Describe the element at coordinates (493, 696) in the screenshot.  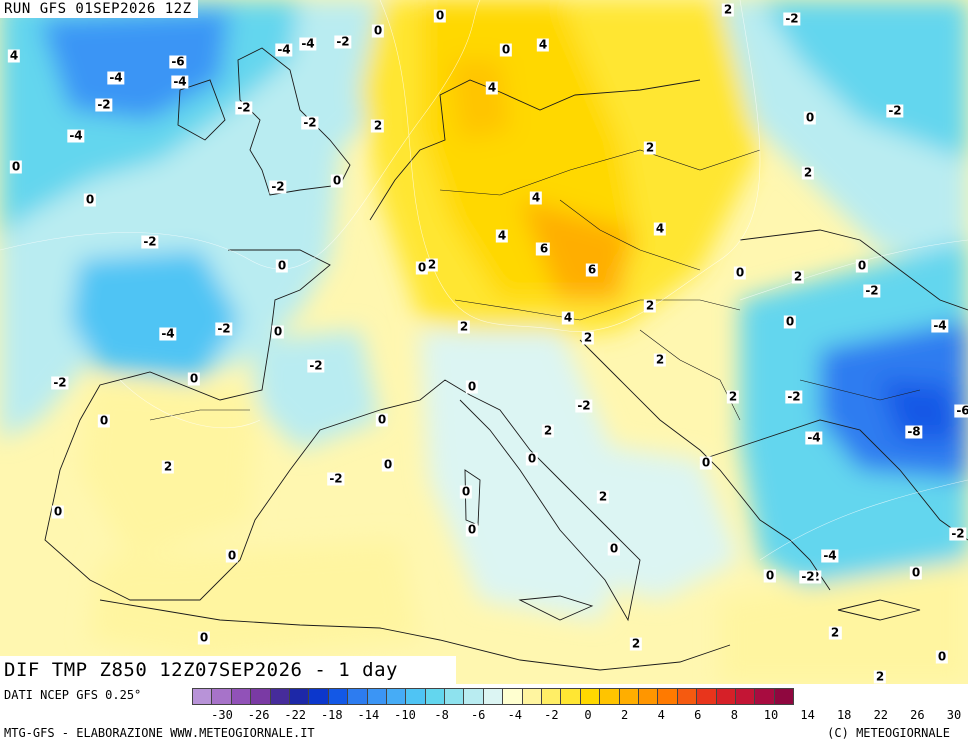
I see `color-scale-bar` at that location.